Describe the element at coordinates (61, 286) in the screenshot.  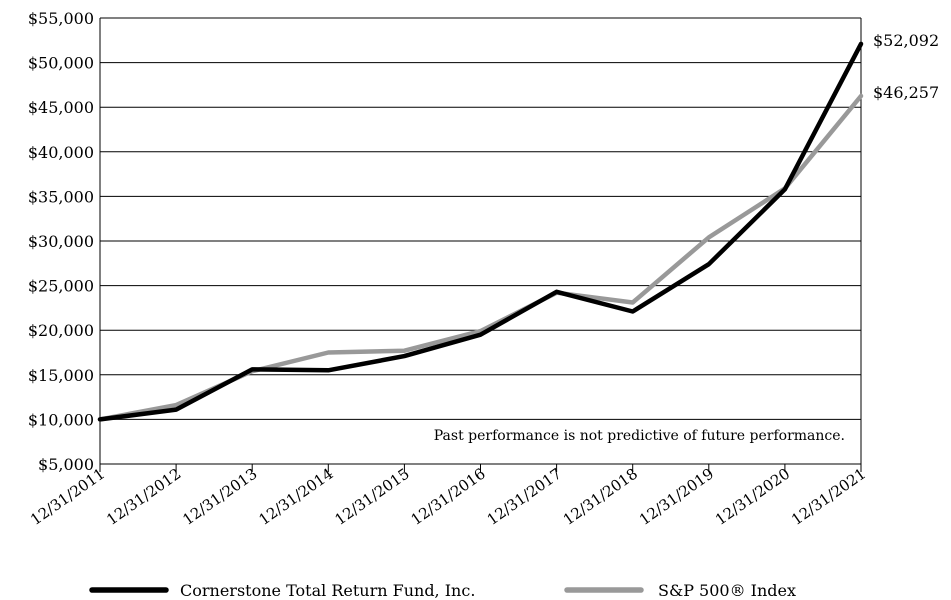
I see `y-tick-label: $25,000` at that location.